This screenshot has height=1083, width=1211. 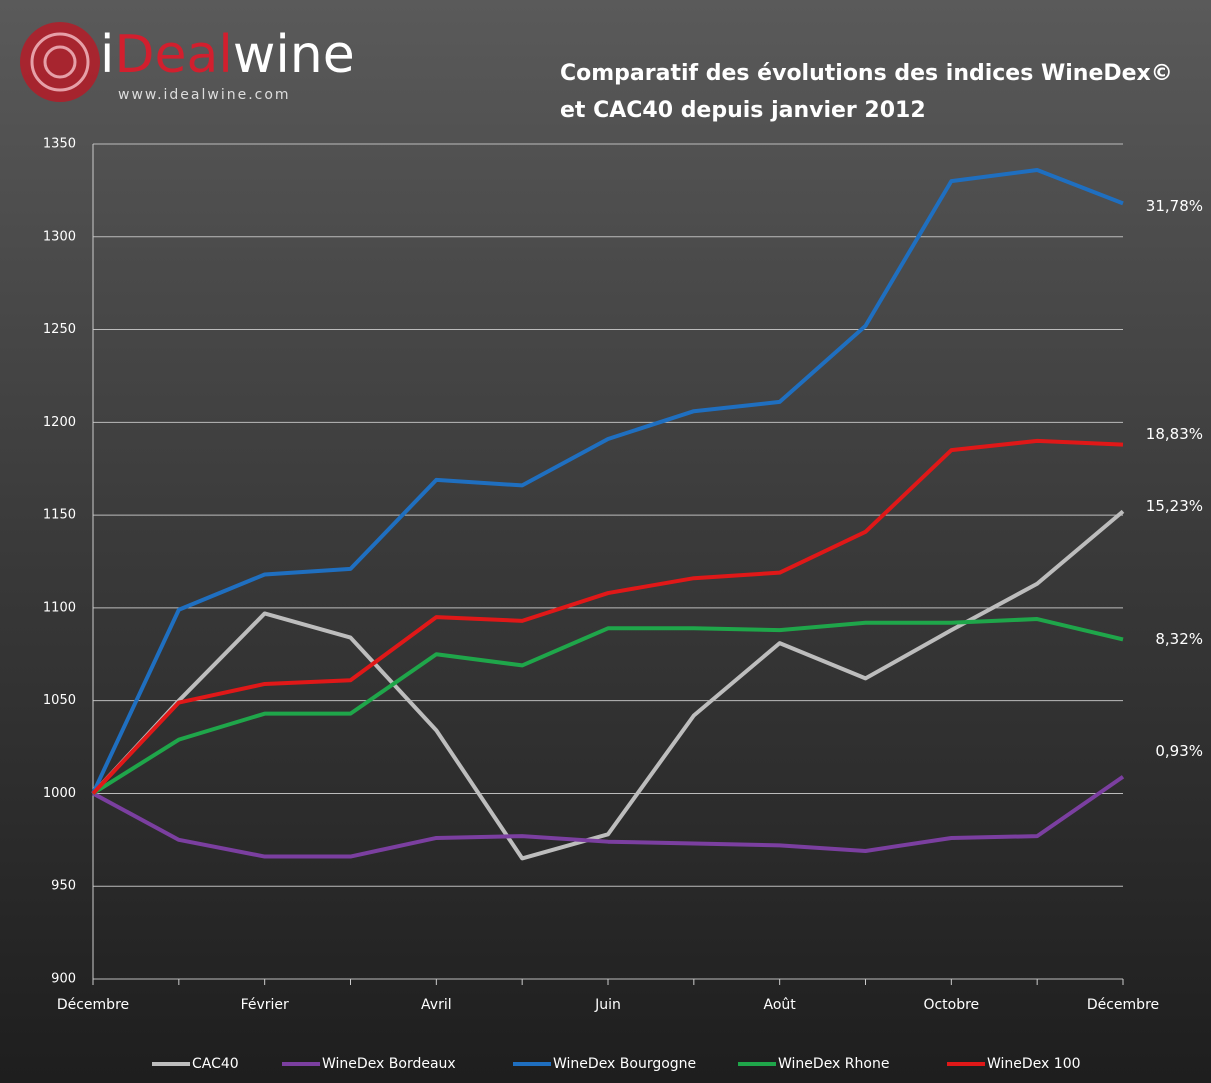 What do you see at coordinates (265, 1005) in the screenshot?
I see `x-tick-label: Février` at bounding box center [265, 1005].